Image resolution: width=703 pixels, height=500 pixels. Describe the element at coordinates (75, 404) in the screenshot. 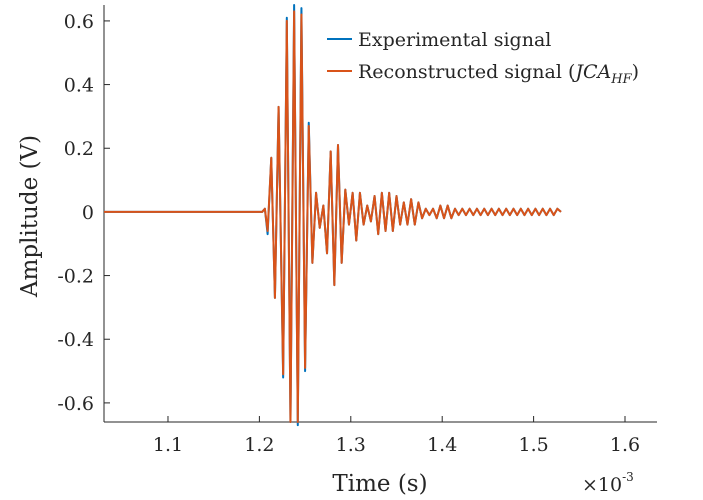

I see `y-tick-label: -0.6` at that location.